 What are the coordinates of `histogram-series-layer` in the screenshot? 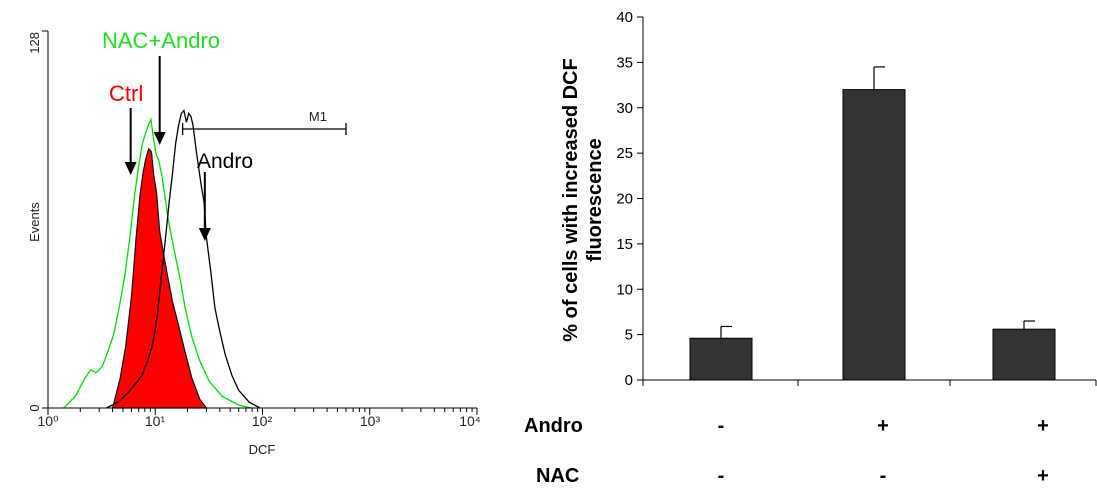 It's located at (162, 259).